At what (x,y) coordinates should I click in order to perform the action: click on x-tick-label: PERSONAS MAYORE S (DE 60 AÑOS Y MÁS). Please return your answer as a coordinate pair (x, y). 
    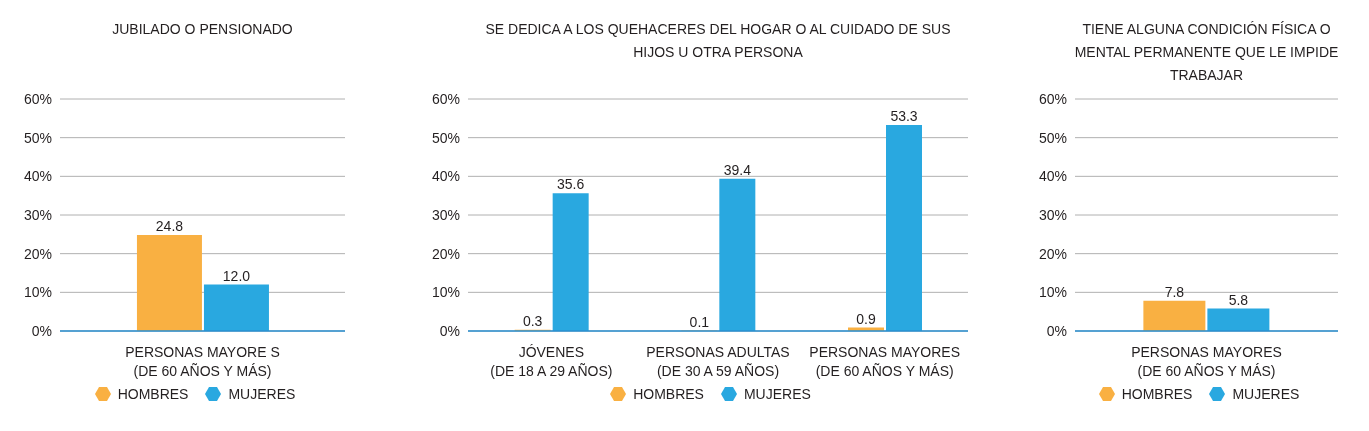
    Looking at the image, I should click on (202, 361).